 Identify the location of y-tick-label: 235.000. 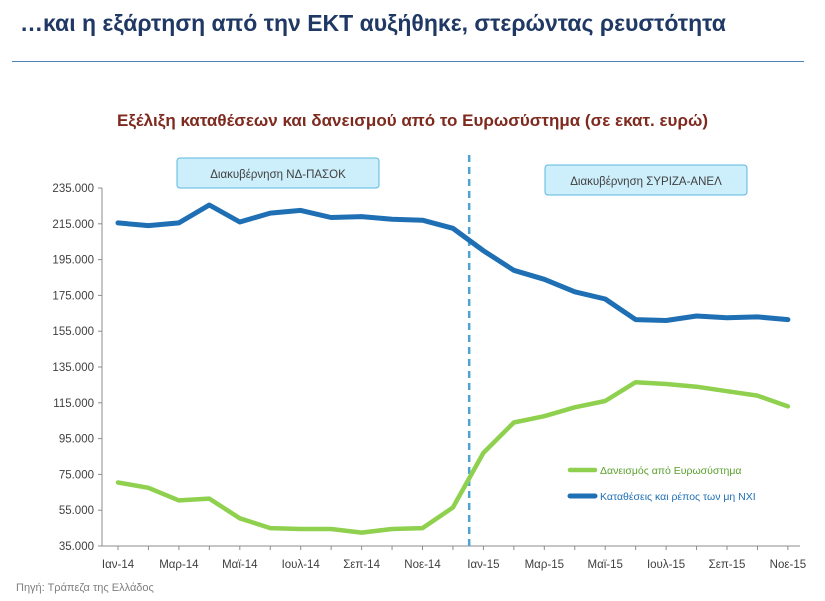
(73, 189).